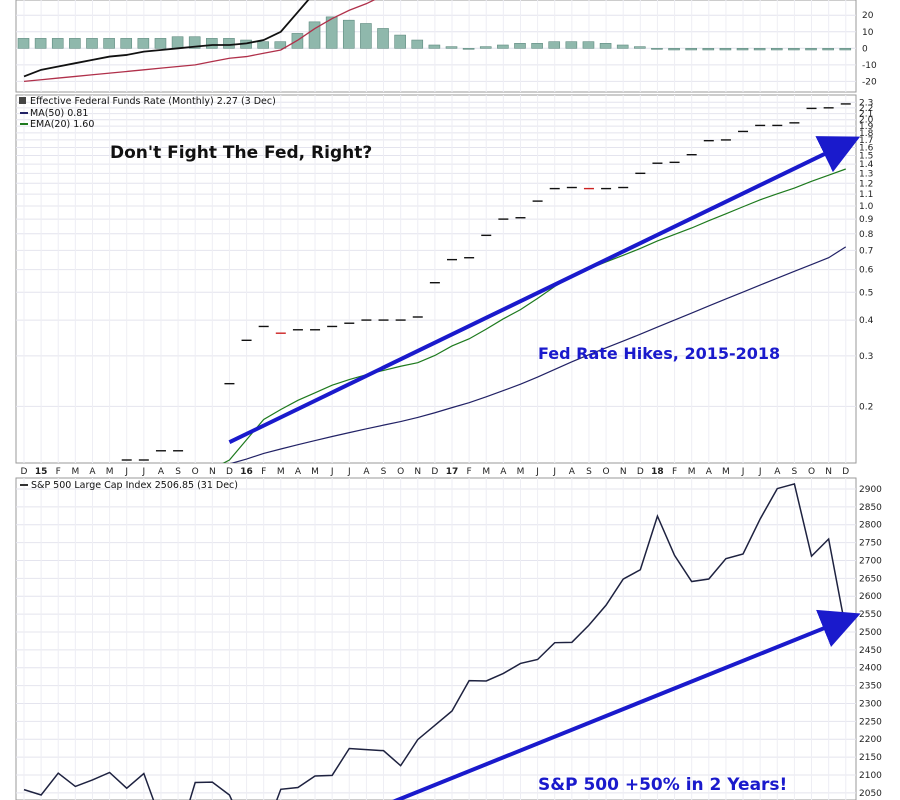  What do you see at coordinates (866, 407) in the screenshot?
I see `mid-y-tick-label: 0.2` at bounding box center [866, 407].